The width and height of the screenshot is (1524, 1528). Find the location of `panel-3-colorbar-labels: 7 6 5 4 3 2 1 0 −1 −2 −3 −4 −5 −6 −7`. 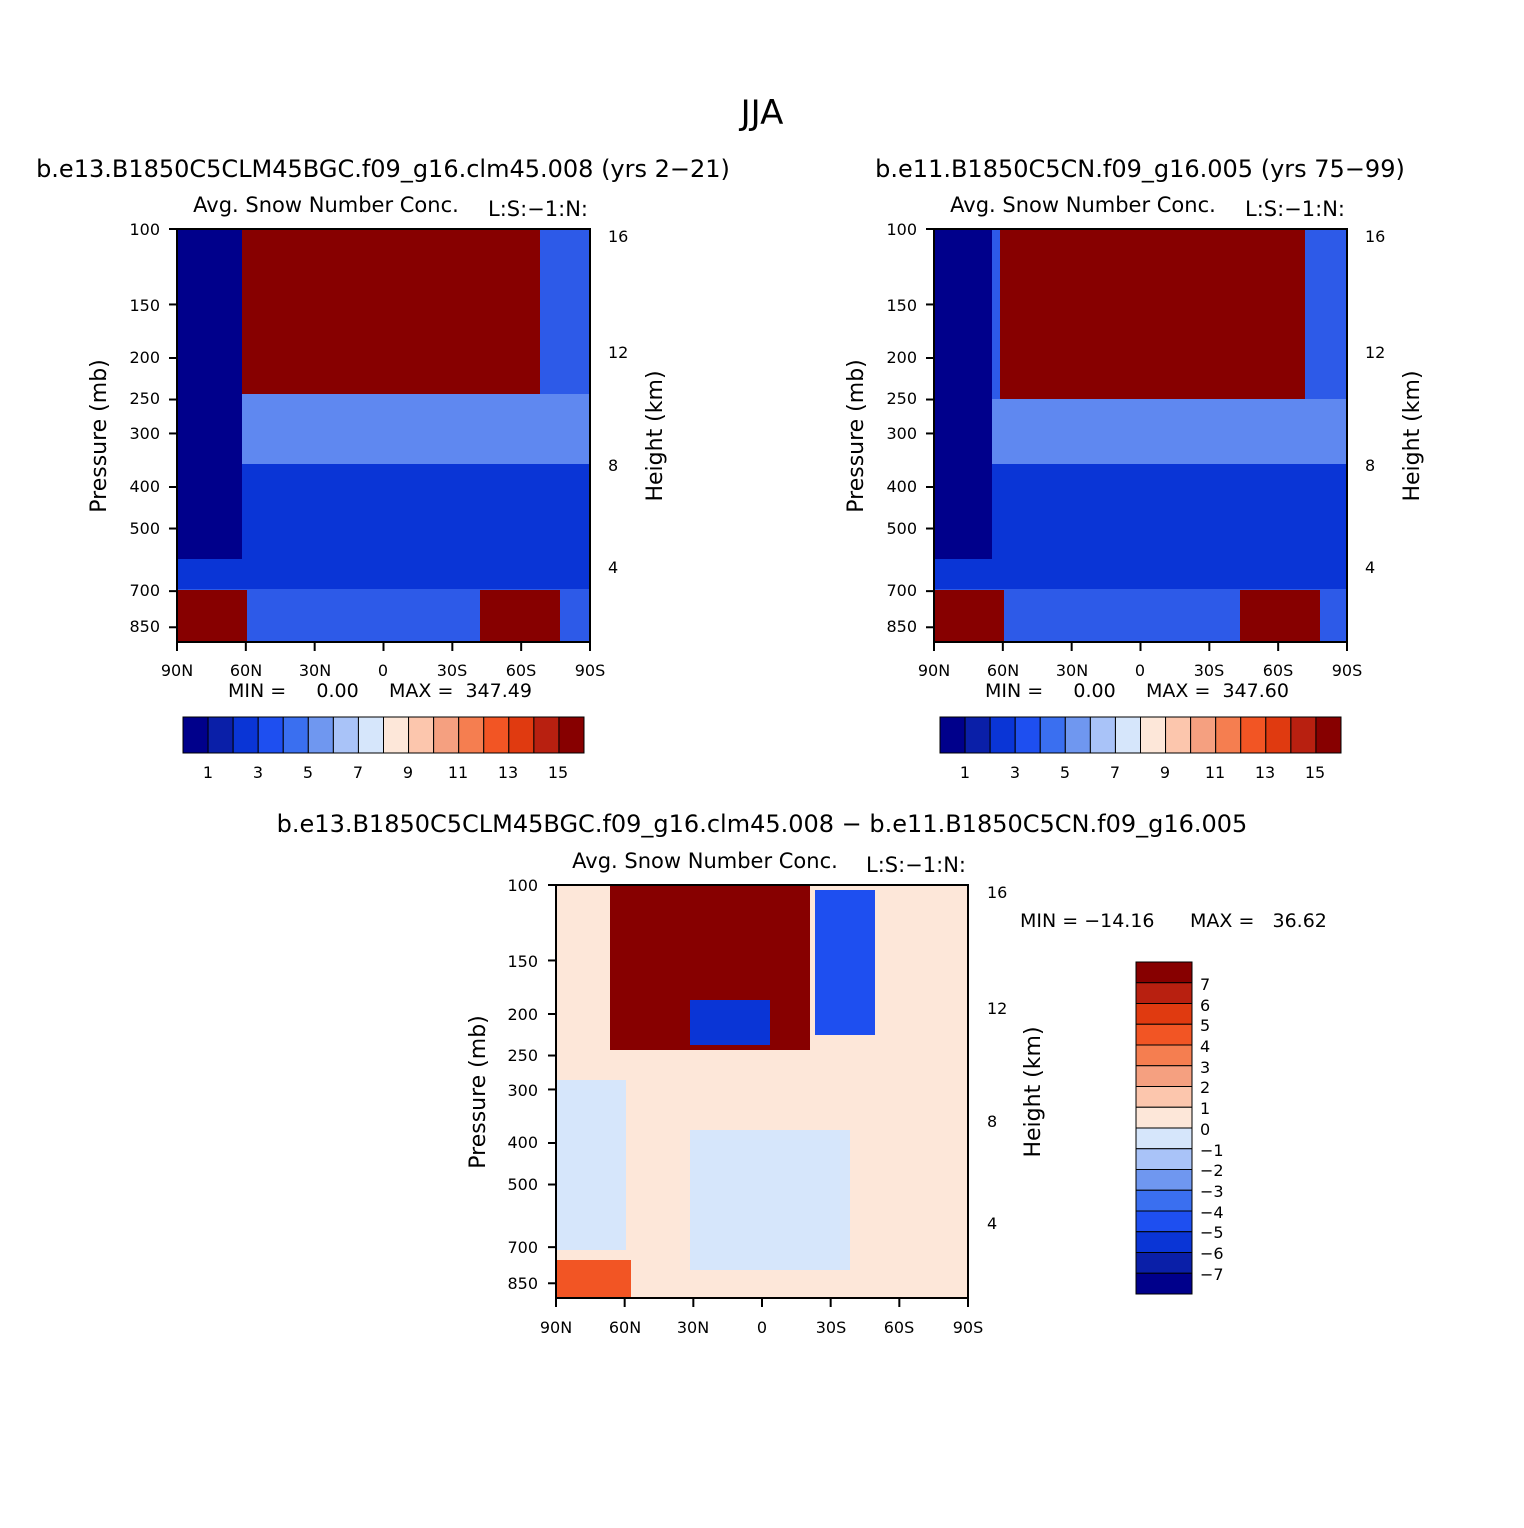

panel-3-colorbar-labels: 7 6 5 4 3 2 1 0 −1 −2 −3 −4 −5 −6 −7 is located at coordinates (1212, 1129).